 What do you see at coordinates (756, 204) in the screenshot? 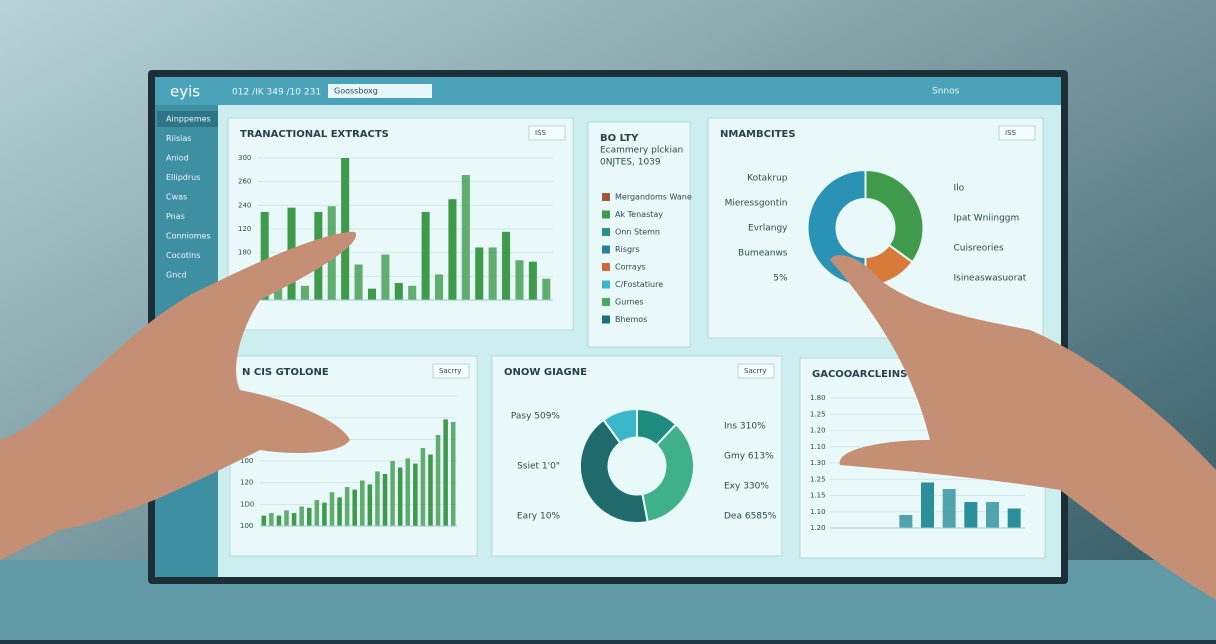
I see `pie-label-left: Mieressgontin` at bounding box center [756, 204].